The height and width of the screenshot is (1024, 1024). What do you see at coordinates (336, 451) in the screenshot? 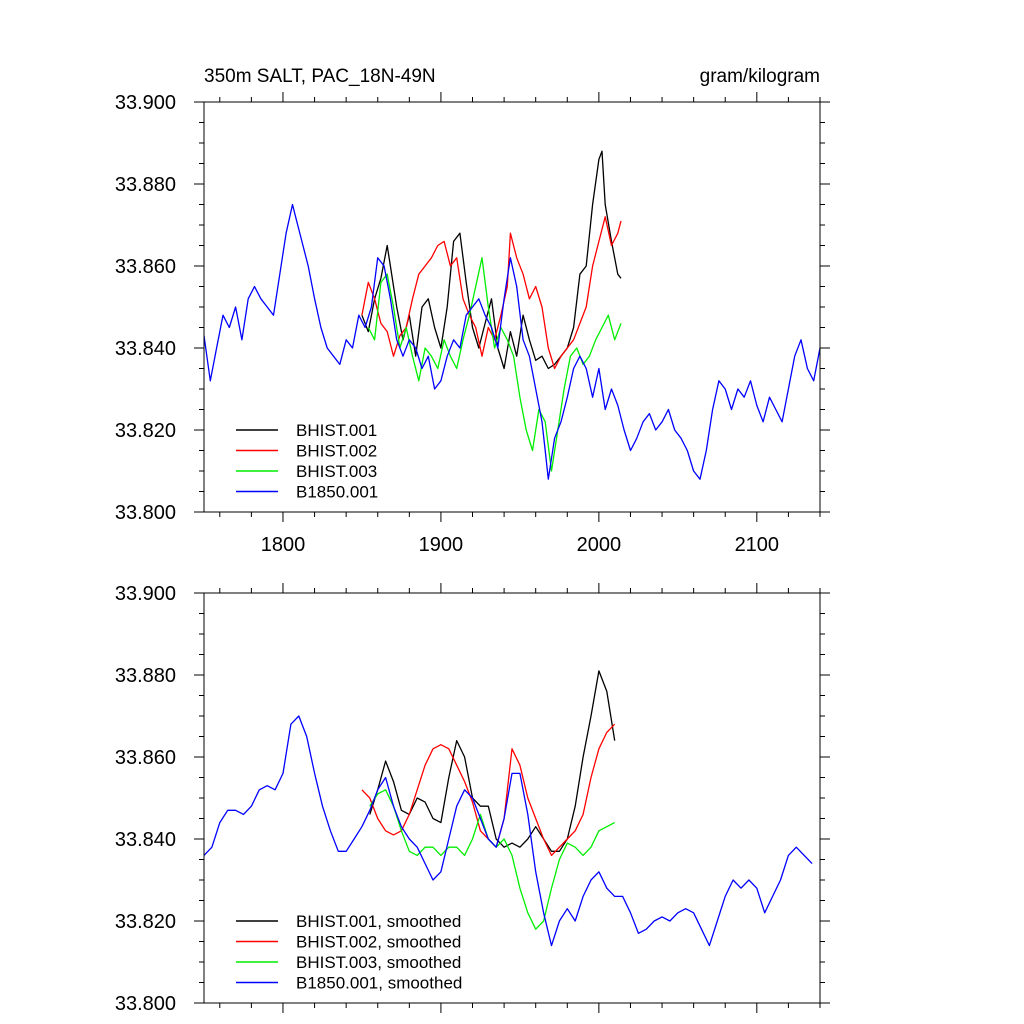
I see `top-panel-legend-label-2: BHIST.002` at bounding box center [336, 451].